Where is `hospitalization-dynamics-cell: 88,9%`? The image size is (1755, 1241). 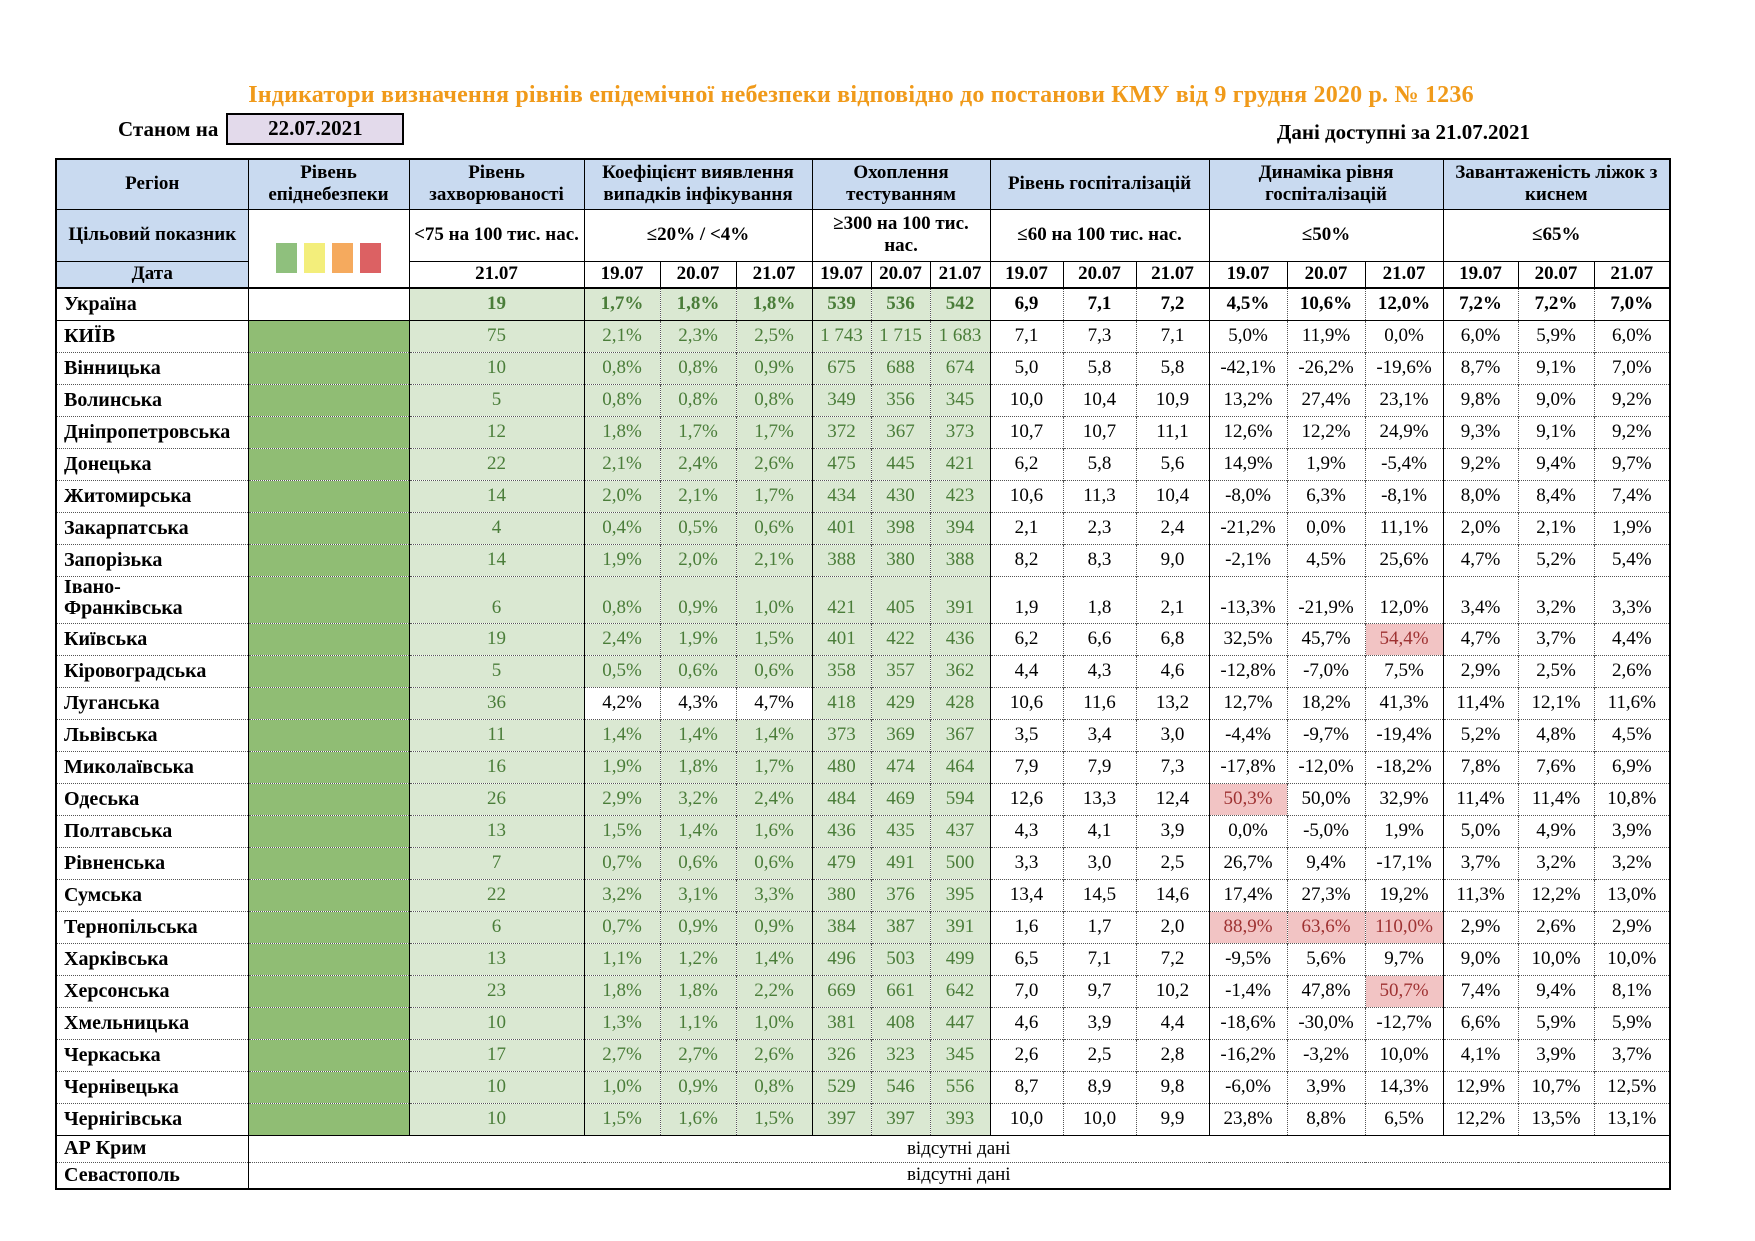 hospitalization-dynamics-cell: 88,9% is located at coordinates (1248, 926).